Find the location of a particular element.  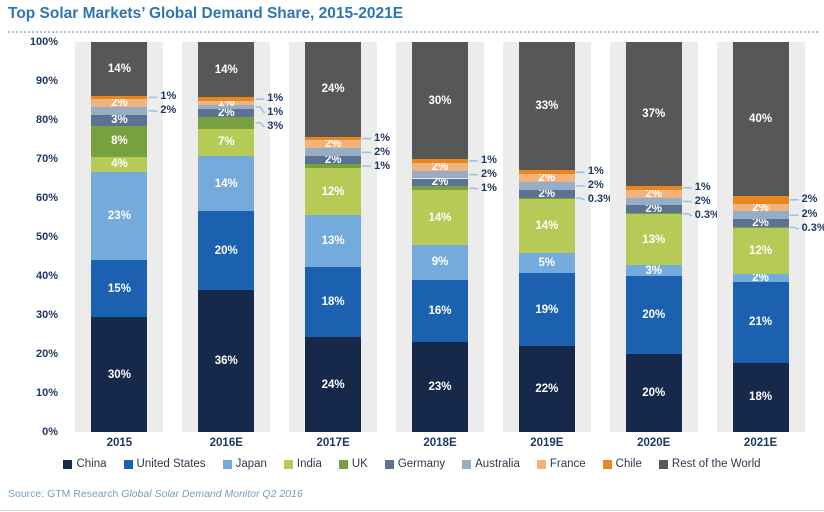

legend-label: India is located at coordinates (309, 464).